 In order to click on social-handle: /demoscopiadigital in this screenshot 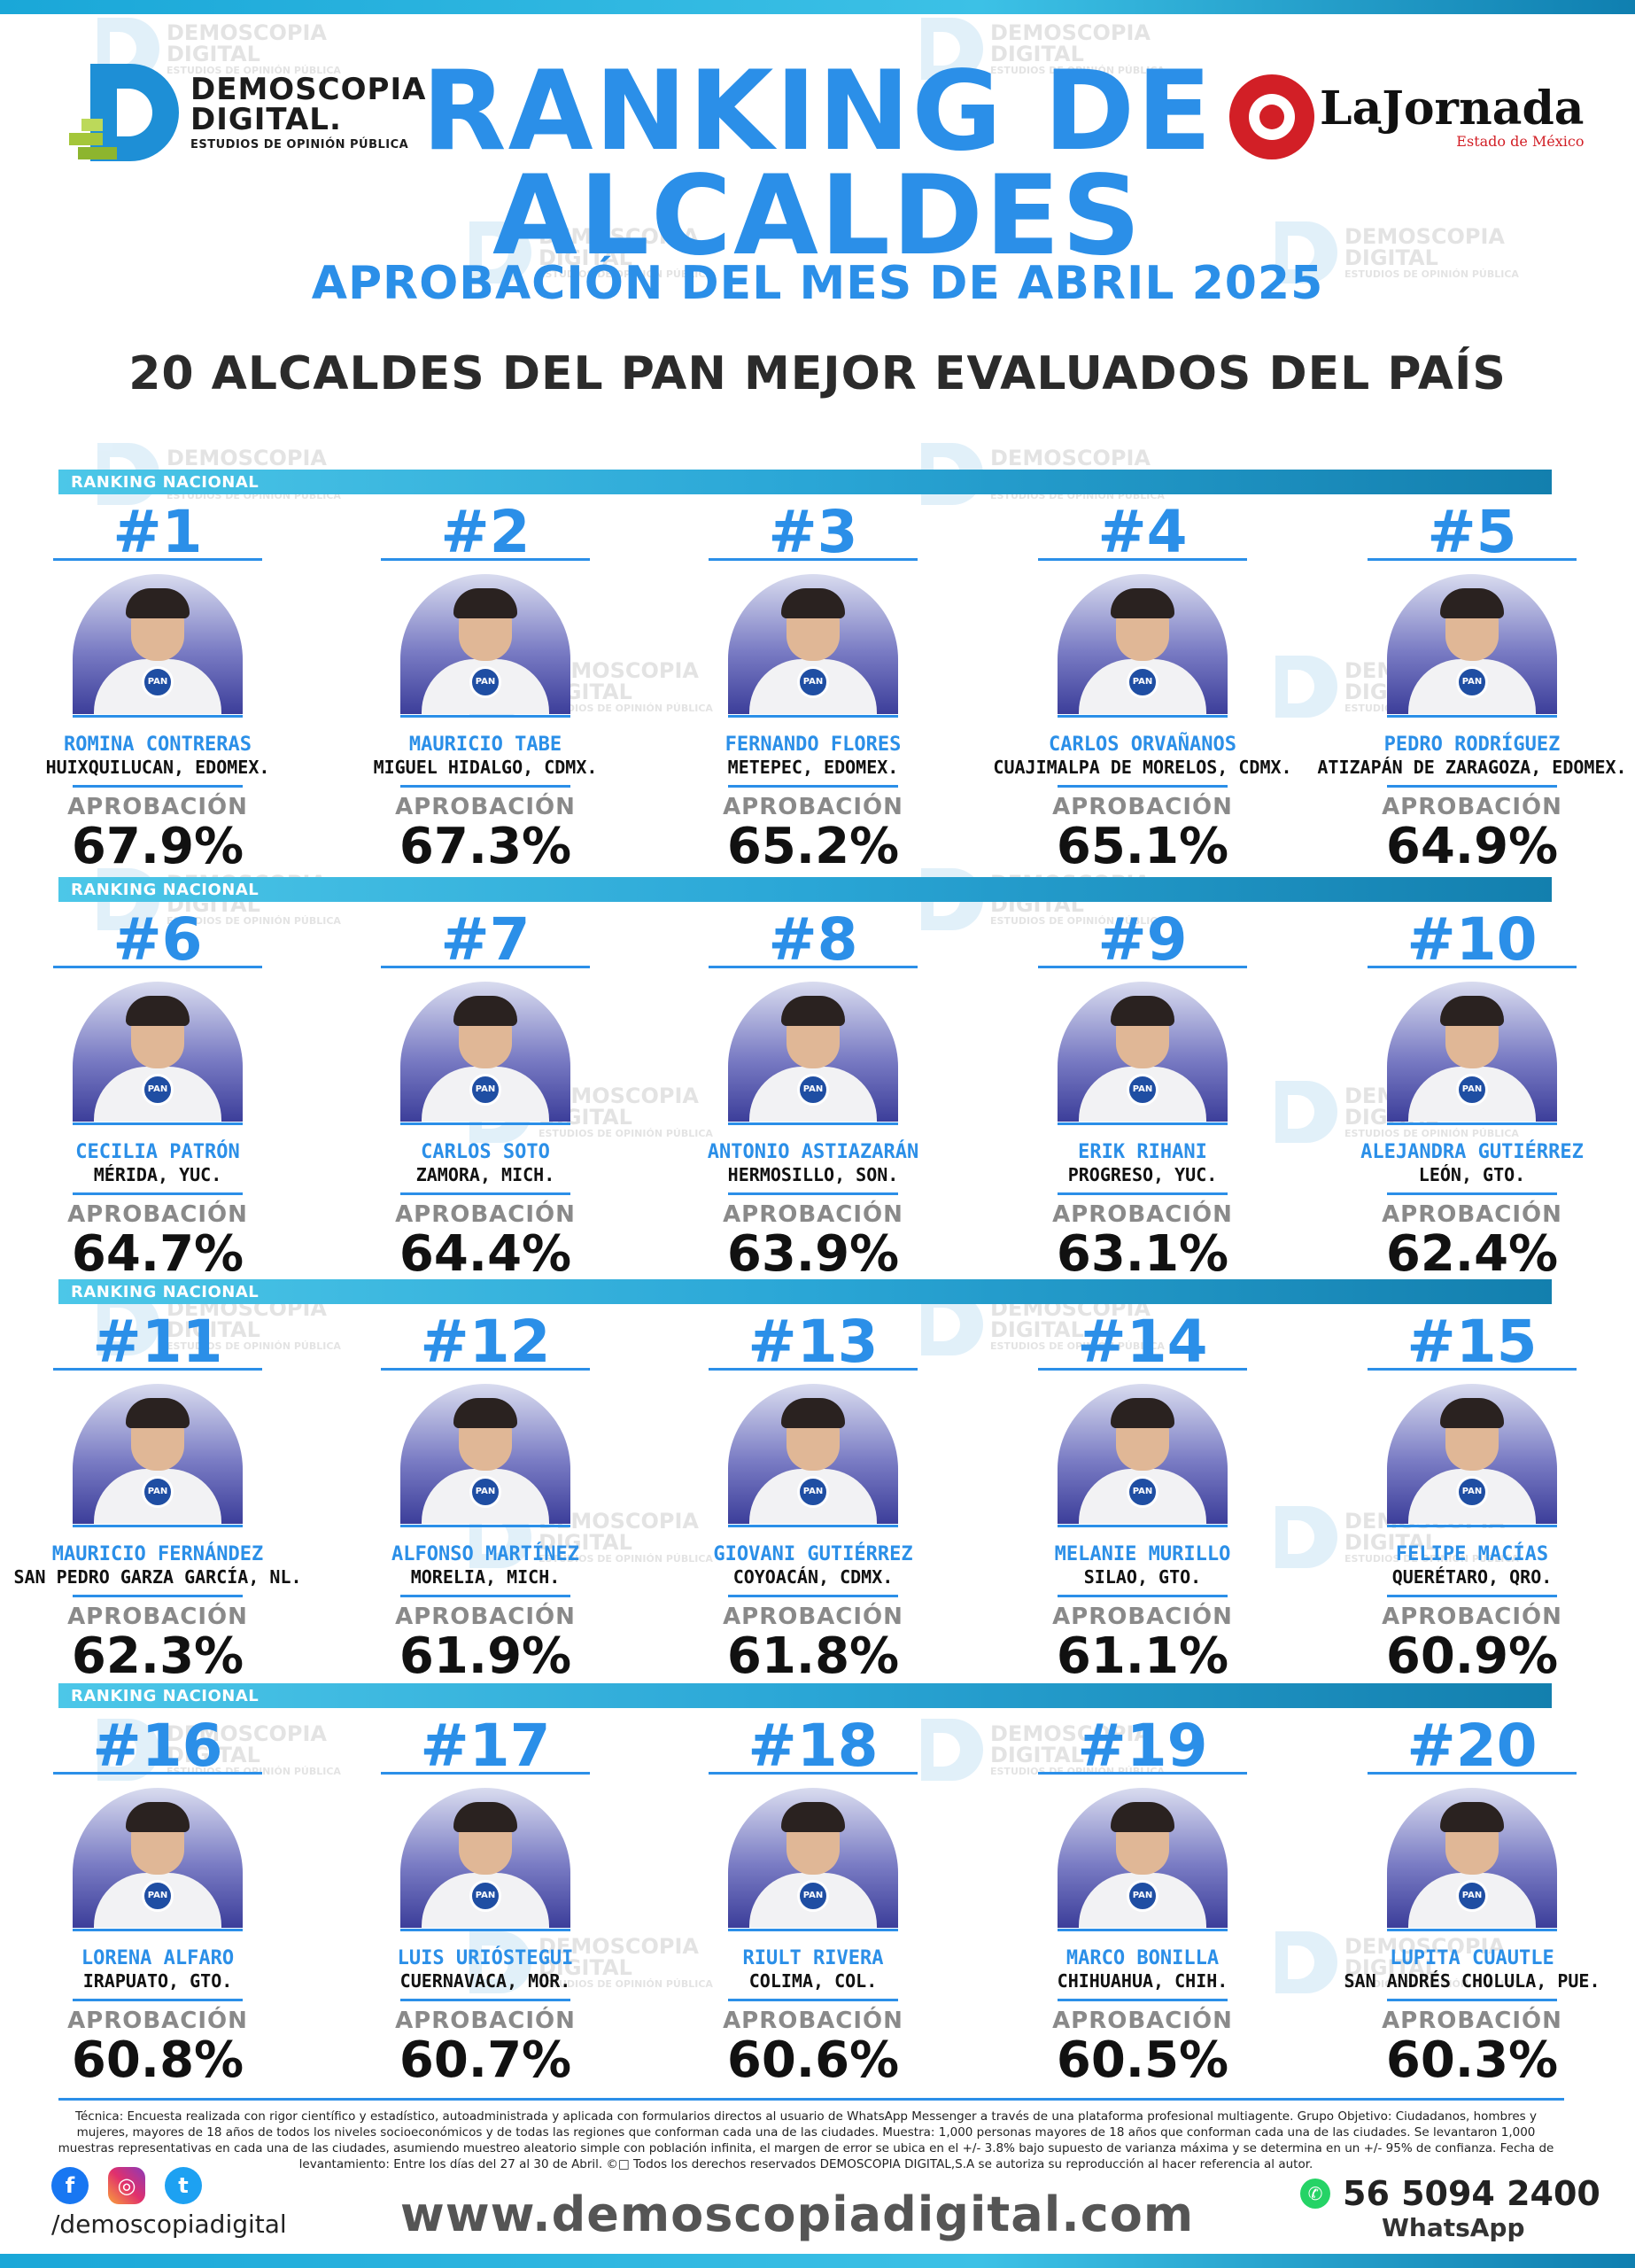, I will do `click(169, 2224)`.